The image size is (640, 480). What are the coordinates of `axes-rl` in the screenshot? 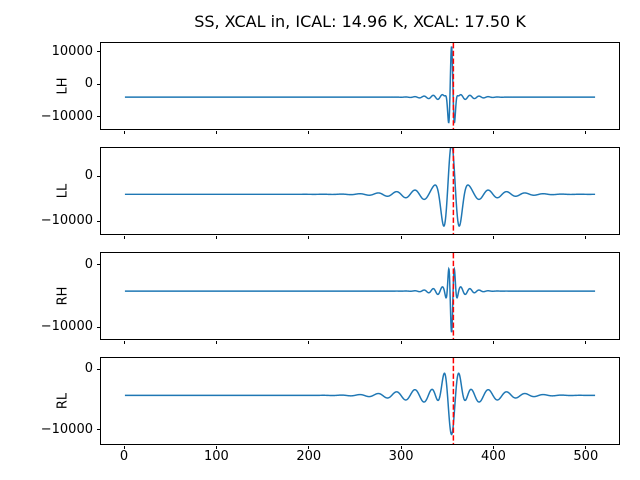 It's located at (360, 401).